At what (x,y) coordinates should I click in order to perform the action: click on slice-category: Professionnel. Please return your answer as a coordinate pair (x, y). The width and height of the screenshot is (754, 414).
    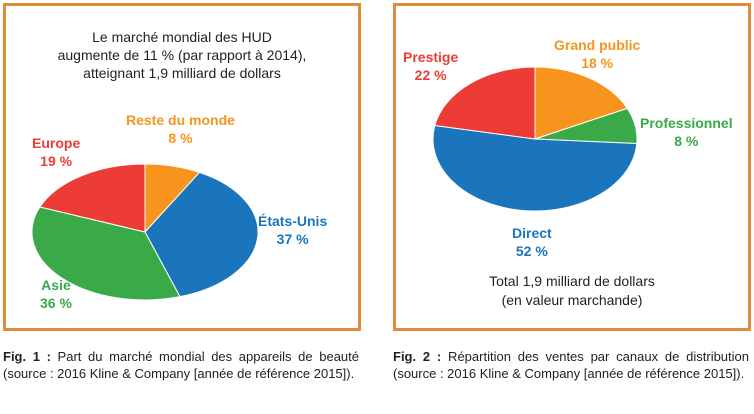
    Looking at the image, I should click on (686, 123).